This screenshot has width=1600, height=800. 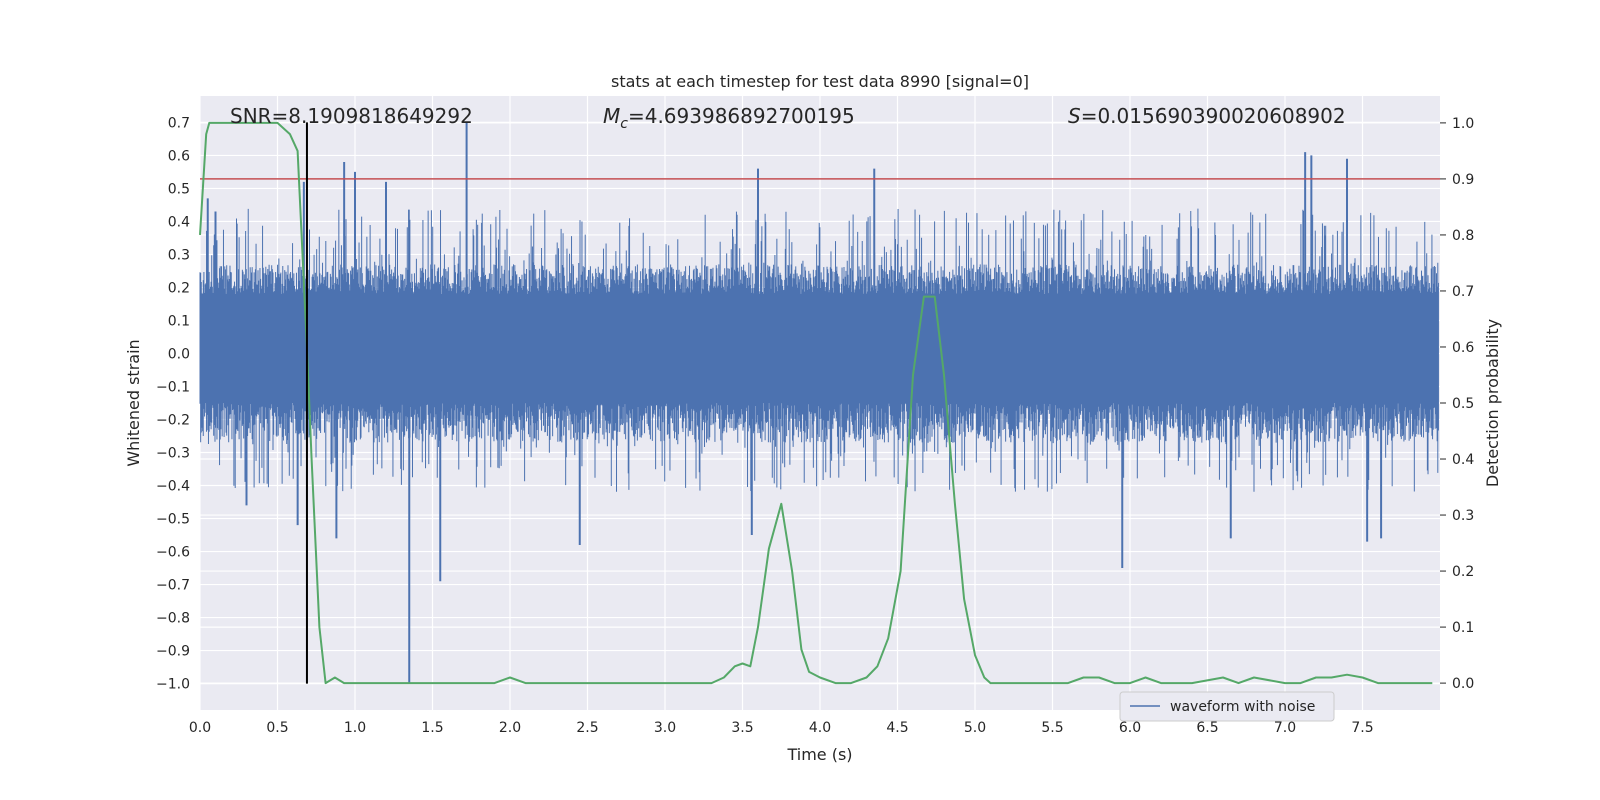 I want to click on chirp-mass-symbol: M, so click(x=611, y=116).